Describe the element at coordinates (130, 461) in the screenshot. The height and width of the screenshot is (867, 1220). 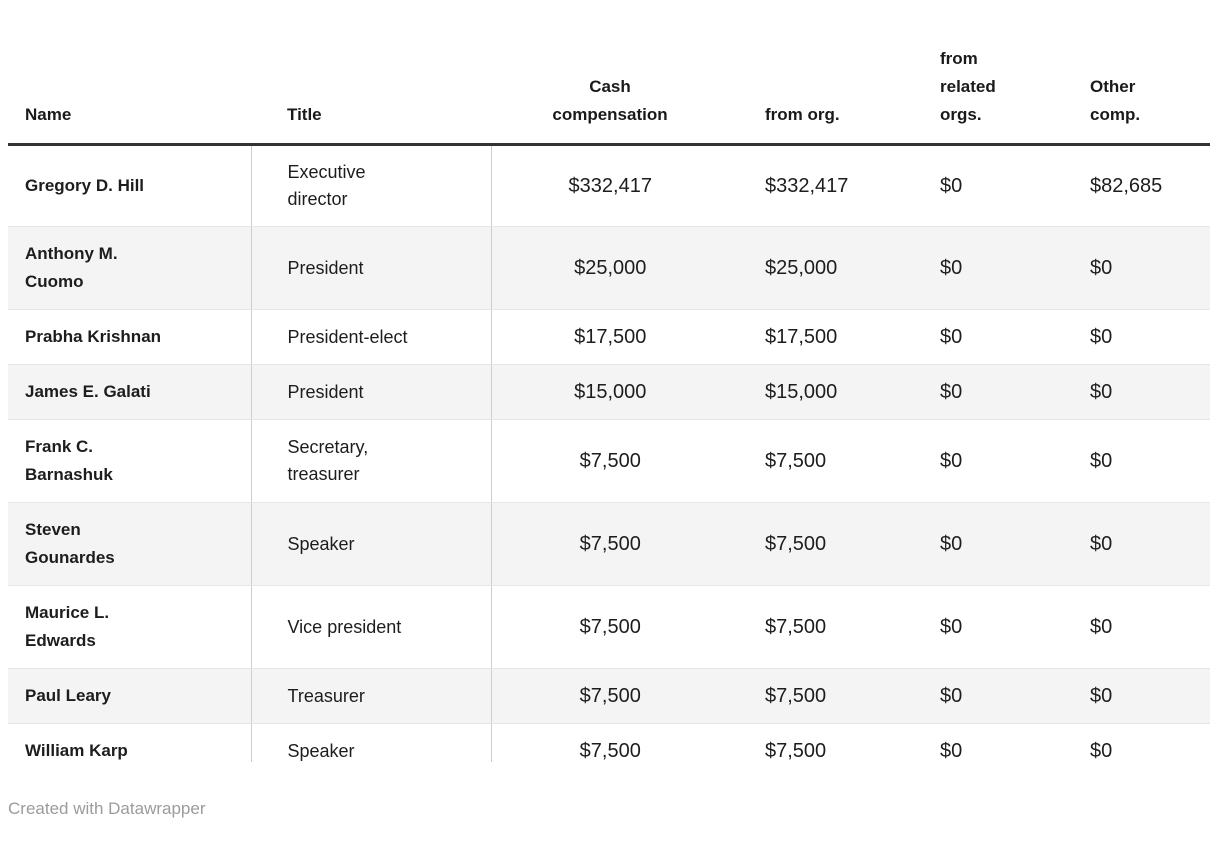
I see `table-cell-name: Frank C. Barnashuk` at that location.